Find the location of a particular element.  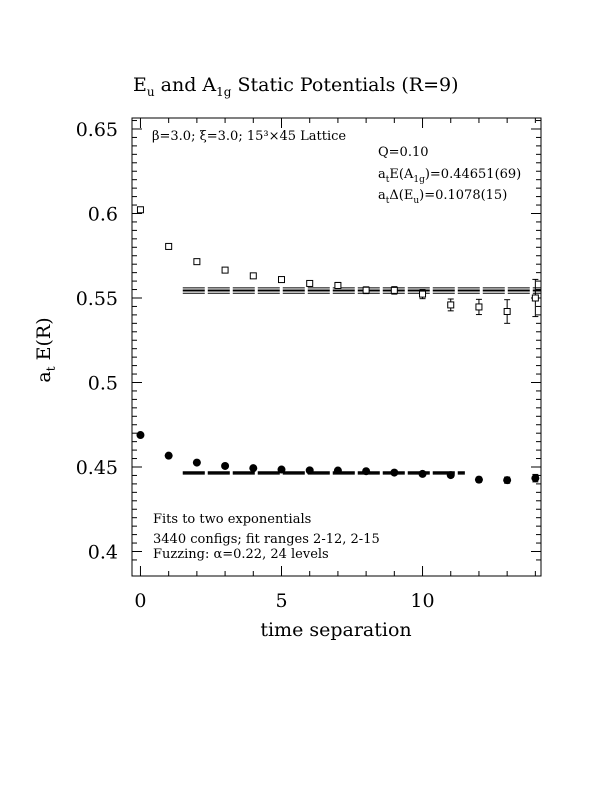

y-tick-label: 0.4 is located at coordinates (103, 552).